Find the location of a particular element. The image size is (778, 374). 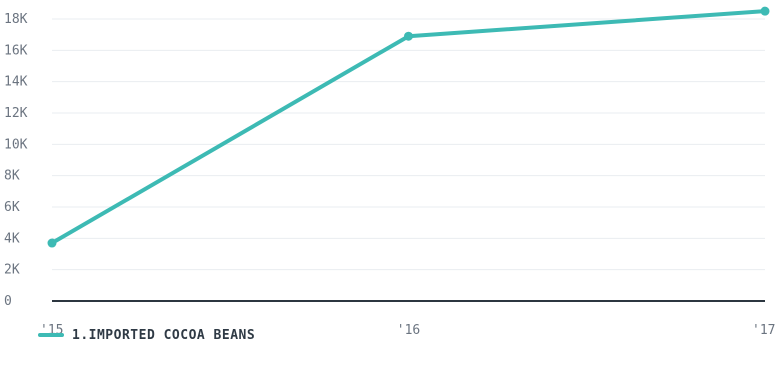

y-tick-label: 6K is located at coordinates (12, 207).